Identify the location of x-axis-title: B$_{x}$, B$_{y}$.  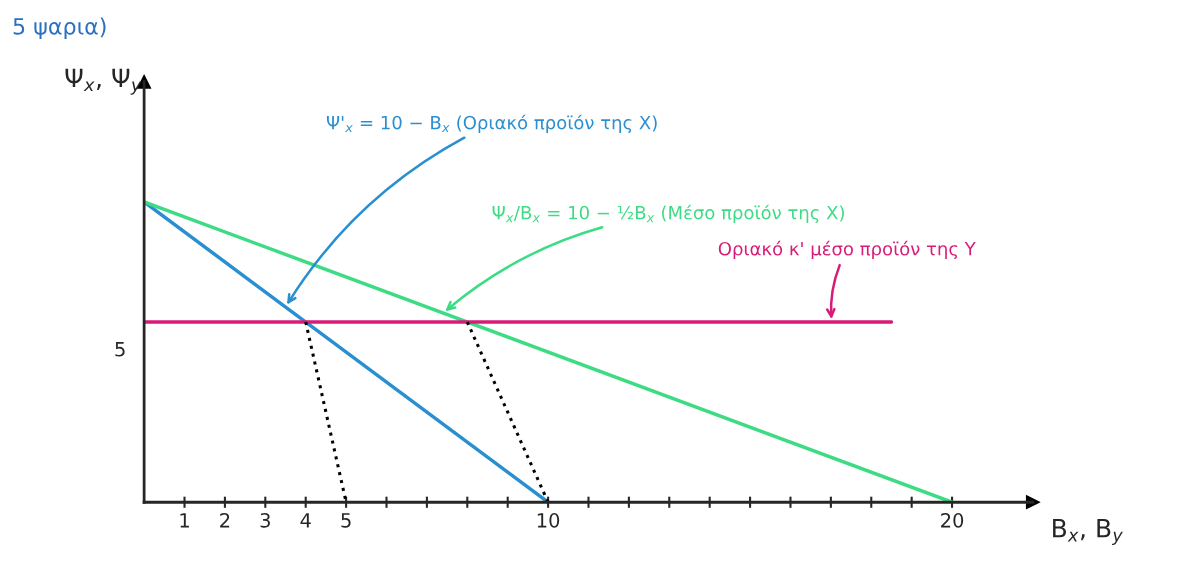
(1088, 532).